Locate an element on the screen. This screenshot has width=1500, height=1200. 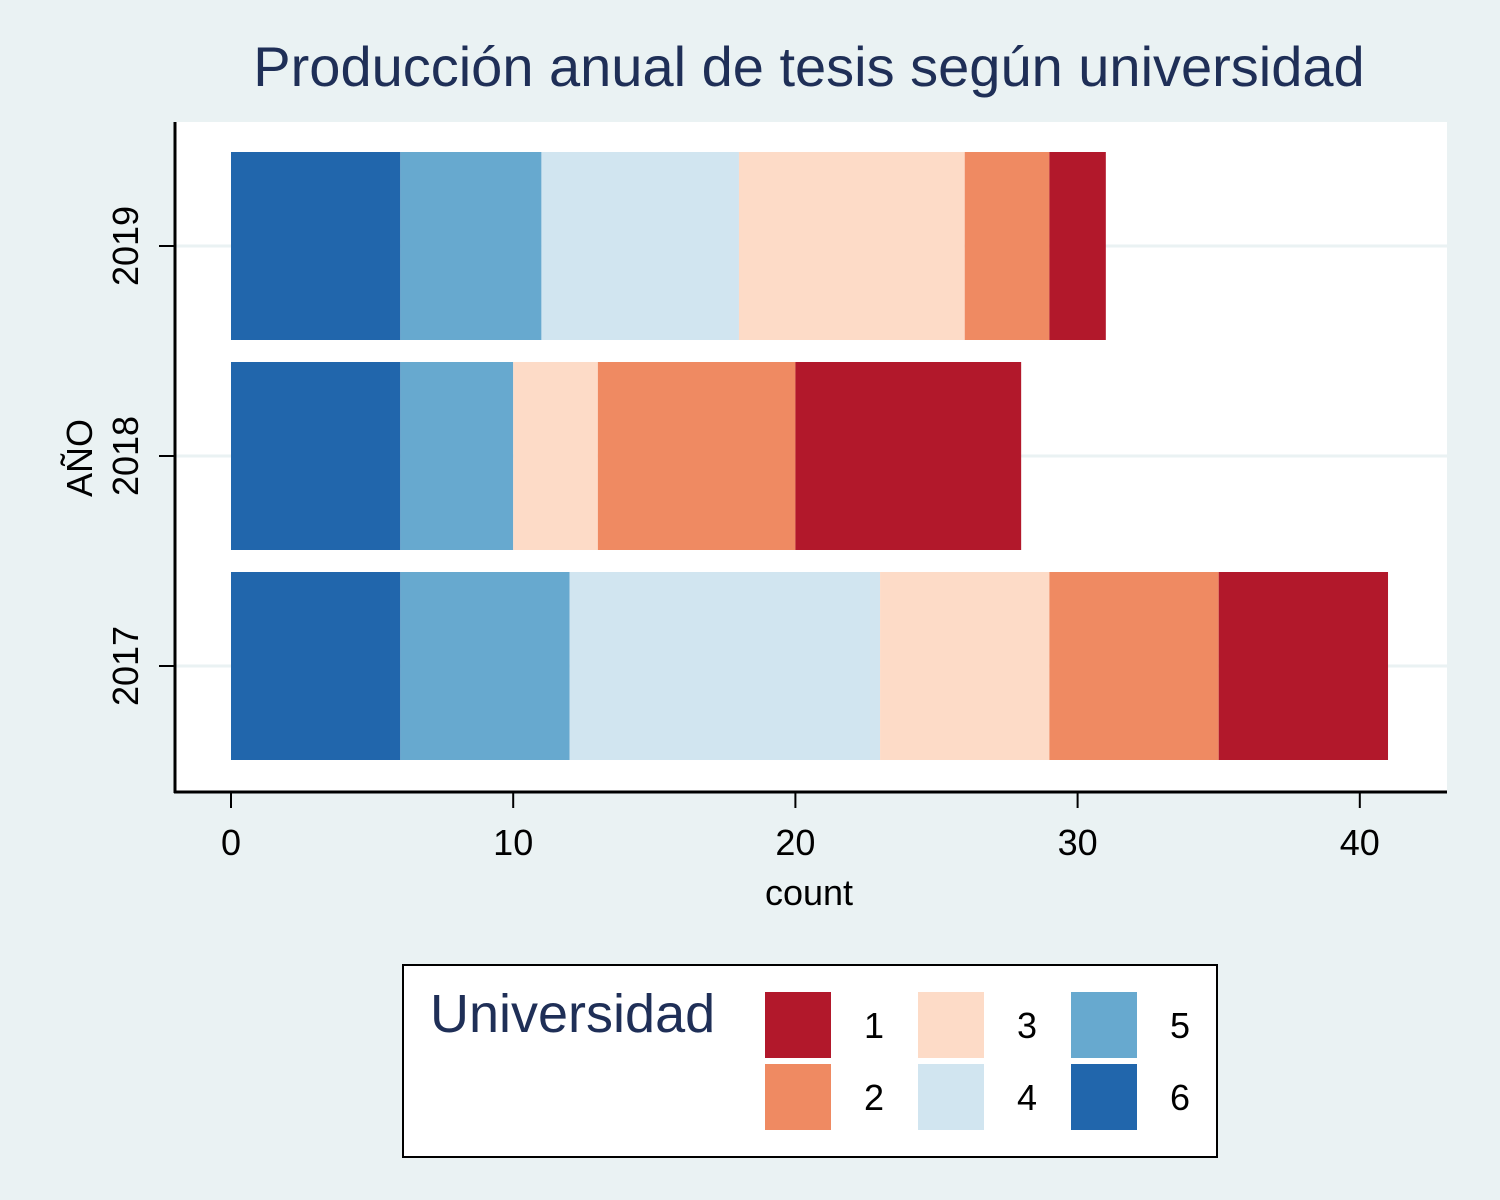
legend-label-2: 2 is located at coordinates (874, 1097).